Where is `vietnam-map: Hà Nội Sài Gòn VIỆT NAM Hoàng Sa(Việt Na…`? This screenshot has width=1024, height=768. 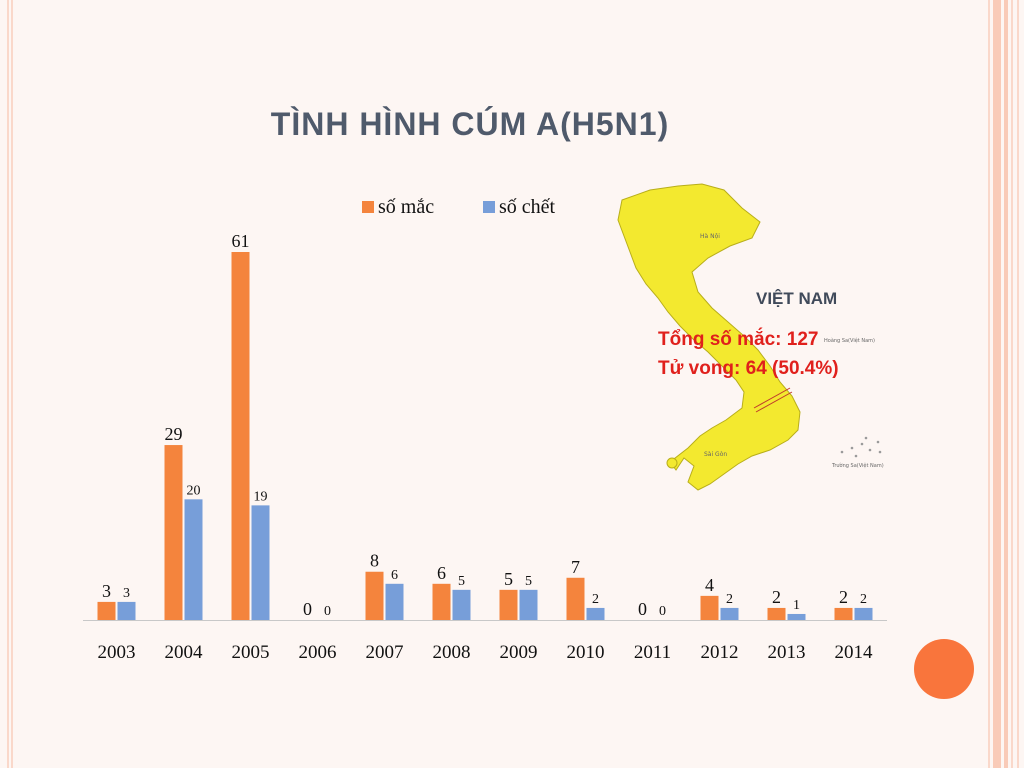 vietnam-map: Hà Nội Sài Gòn VIỆT NAM Hoàng Sa(Việt Na… is located at coordinates (750, 337).